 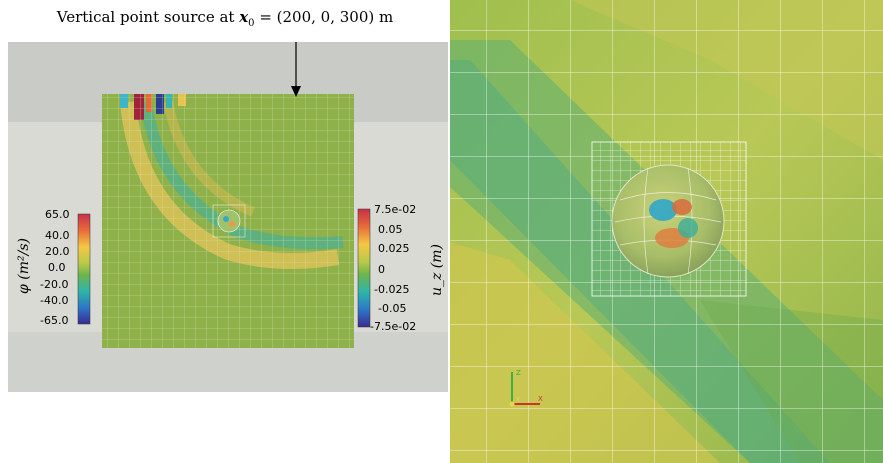 What do you see at coordinates (54, 284) in the screenshot?
I see `cb-left-label-4: -20.0` at bounding box center [54, 284].